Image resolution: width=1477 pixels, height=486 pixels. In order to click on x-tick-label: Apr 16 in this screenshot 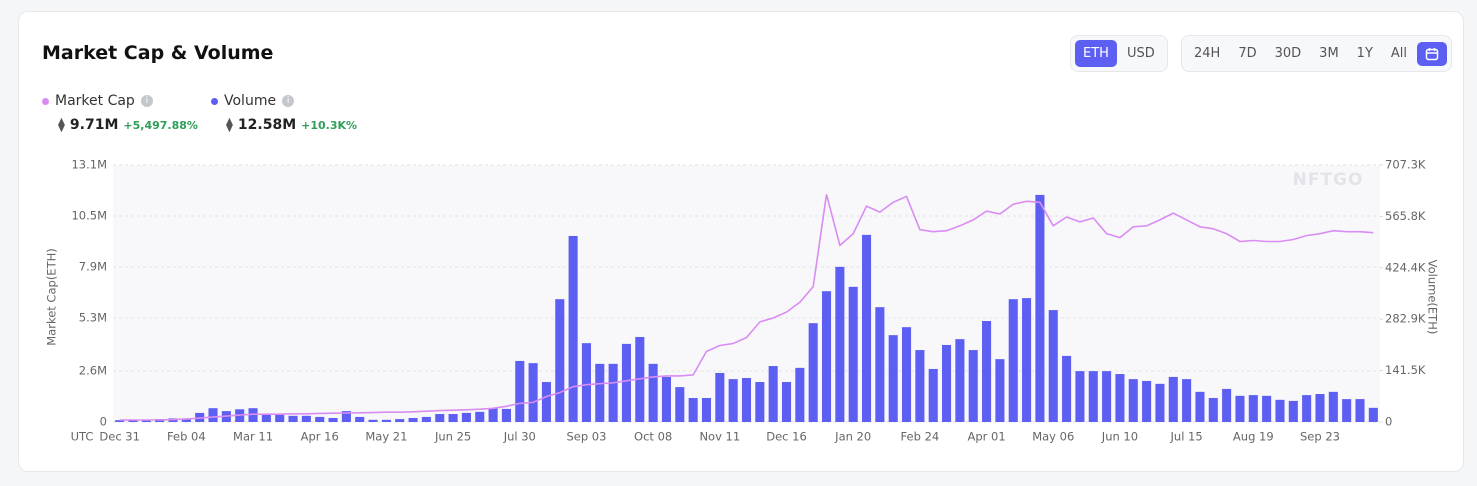, I will do `click(320, 437)`.